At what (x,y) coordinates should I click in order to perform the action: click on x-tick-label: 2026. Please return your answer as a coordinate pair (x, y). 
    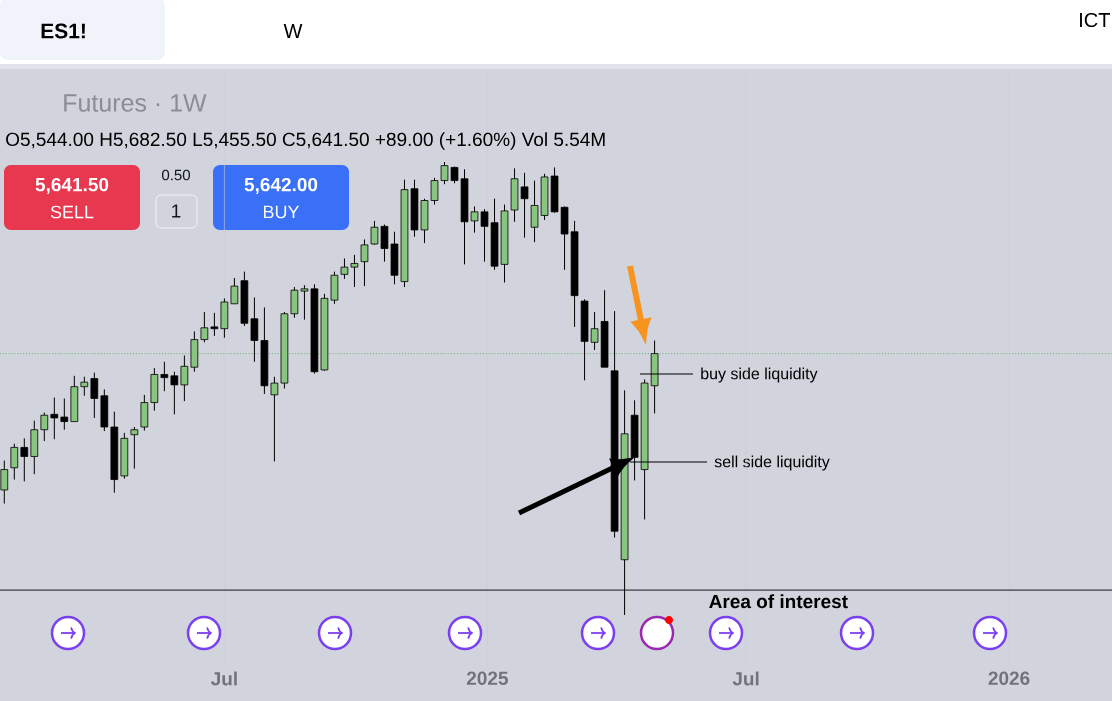
    Looking at the image, I should click on (1009, 678).